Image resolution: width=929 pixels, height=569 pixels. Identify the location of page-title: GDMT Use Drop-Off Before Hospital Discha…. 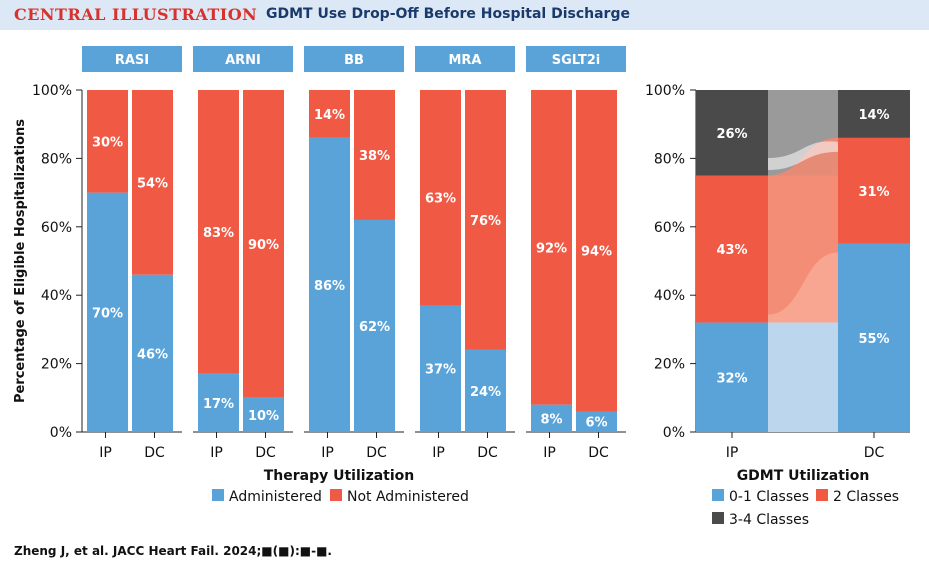
(448, 14).